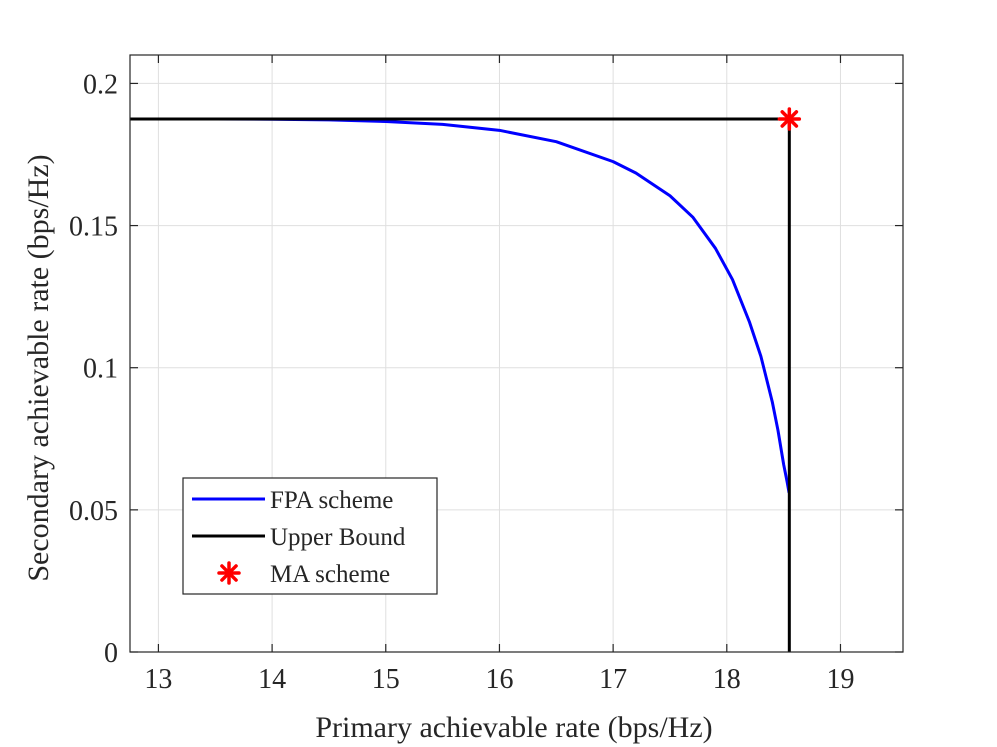 The height and width of the screenshot is (747, 997). I want to click on x-tick-label-6: 19, so click(840, 679).